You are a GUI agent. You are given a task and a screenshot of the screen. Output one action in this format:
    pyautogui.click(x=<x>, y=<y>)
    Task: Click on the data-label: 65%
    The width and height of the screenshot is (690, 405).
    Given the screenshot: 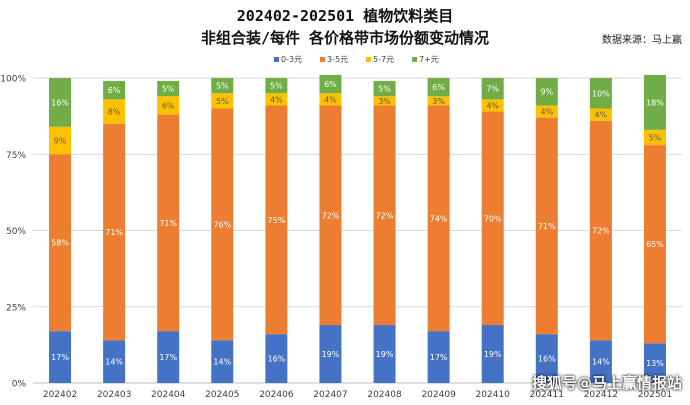 What is the action you would take?
    pyautogui.click(x=655, y=244)
    